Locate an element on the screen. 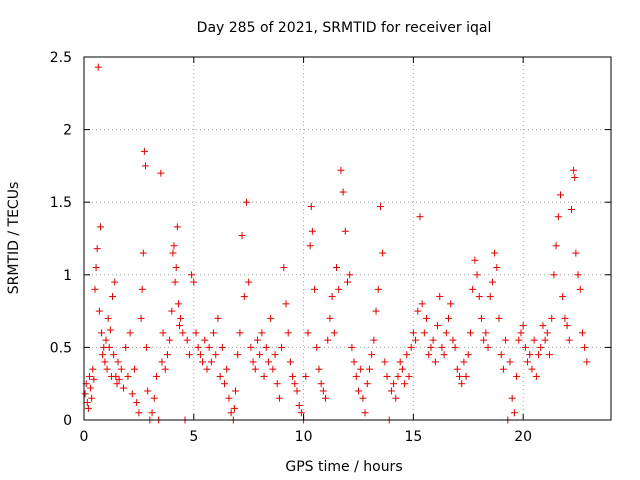  x-tick-label: 0 is located at coordinates (84, 437).